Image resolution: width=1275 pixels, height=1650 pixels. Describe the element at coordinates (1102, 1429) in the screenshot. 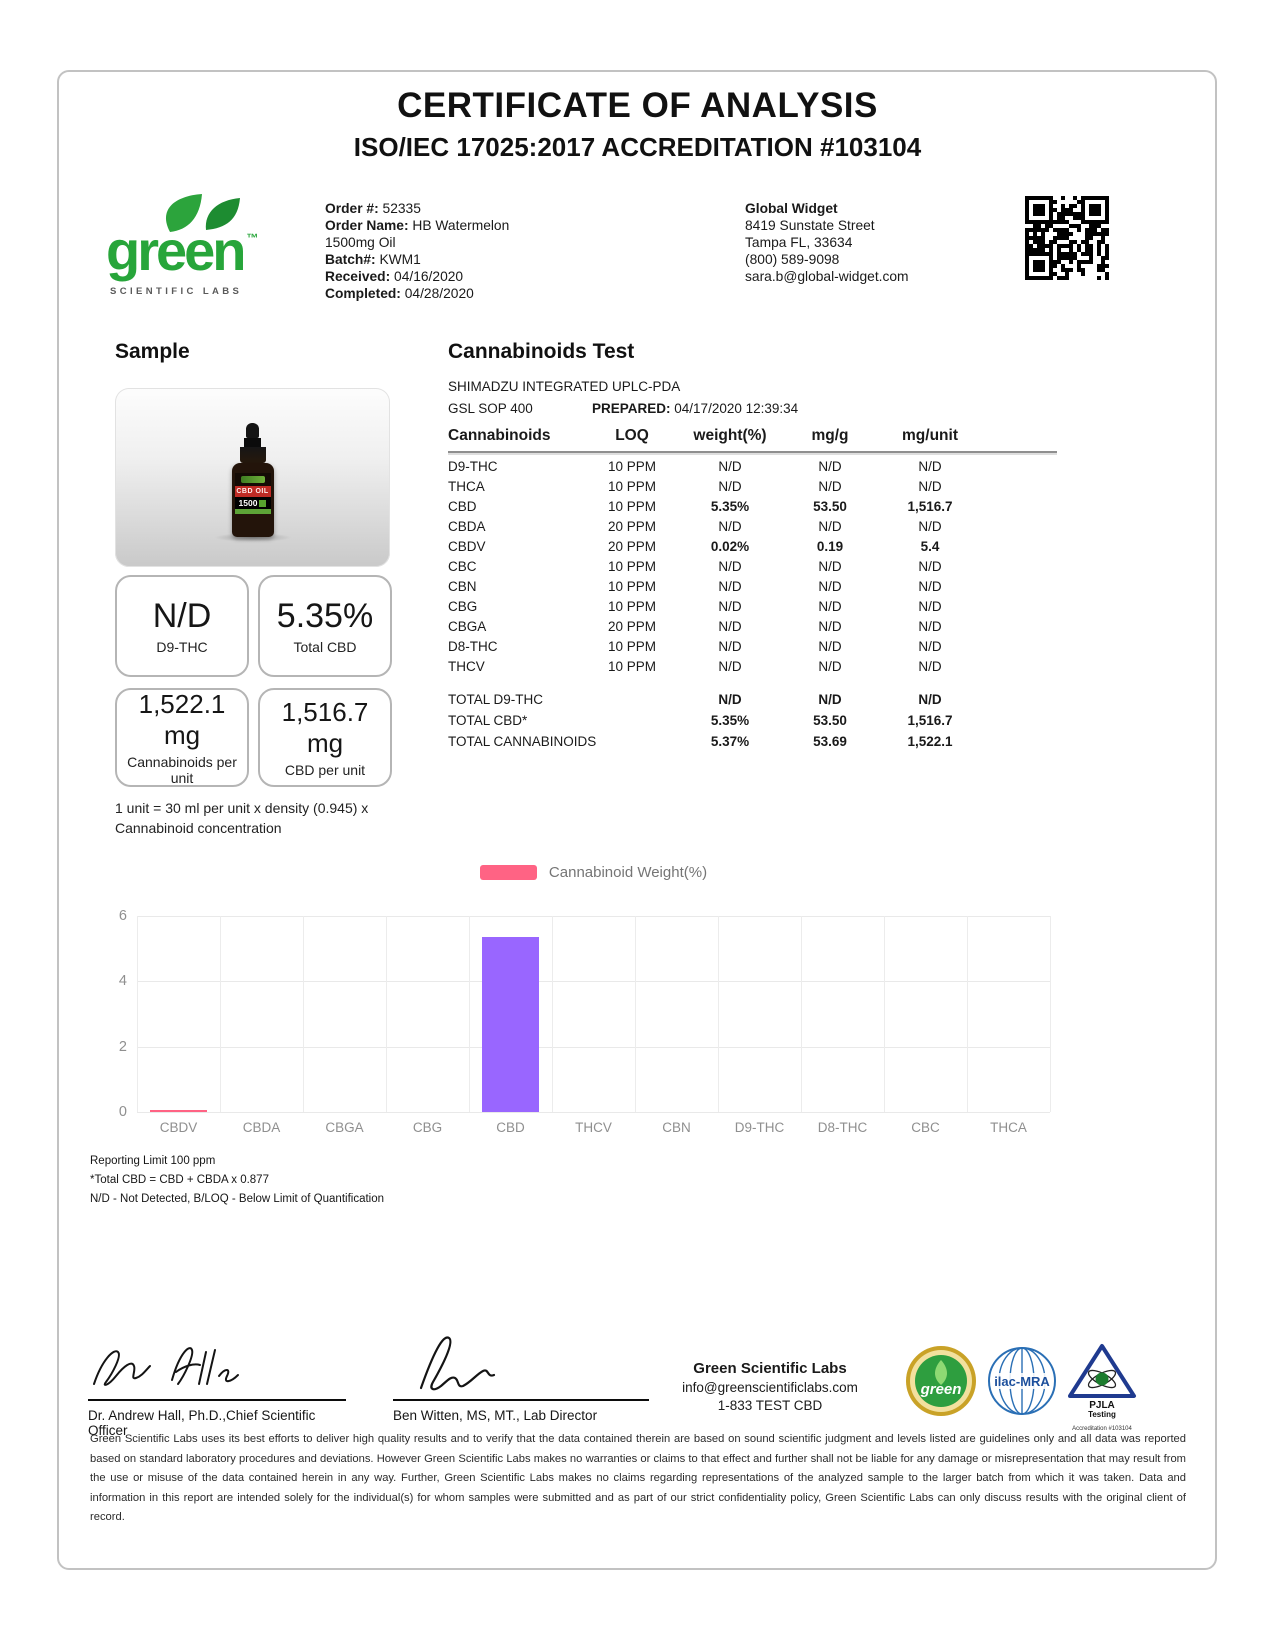

I see `pjla-accreditation-text: Accreditation #103104` at that location.